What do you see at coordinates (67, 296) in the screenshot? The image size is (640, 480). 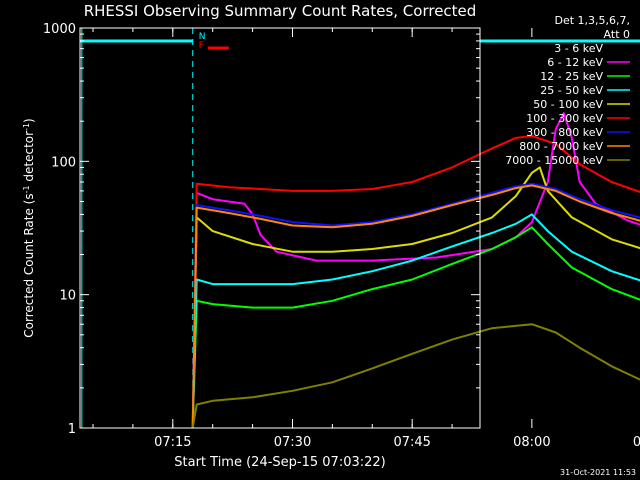 I see `y-tick-label: 10` at bounding box center [67, 296].